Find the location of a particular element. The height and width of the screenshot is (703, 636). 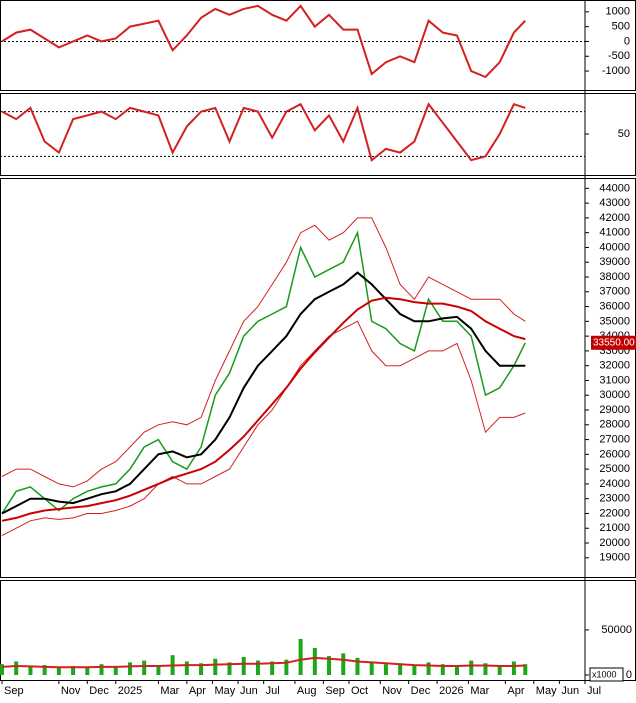

y-tick-label: 28000 is located at coordinates (614, 425).